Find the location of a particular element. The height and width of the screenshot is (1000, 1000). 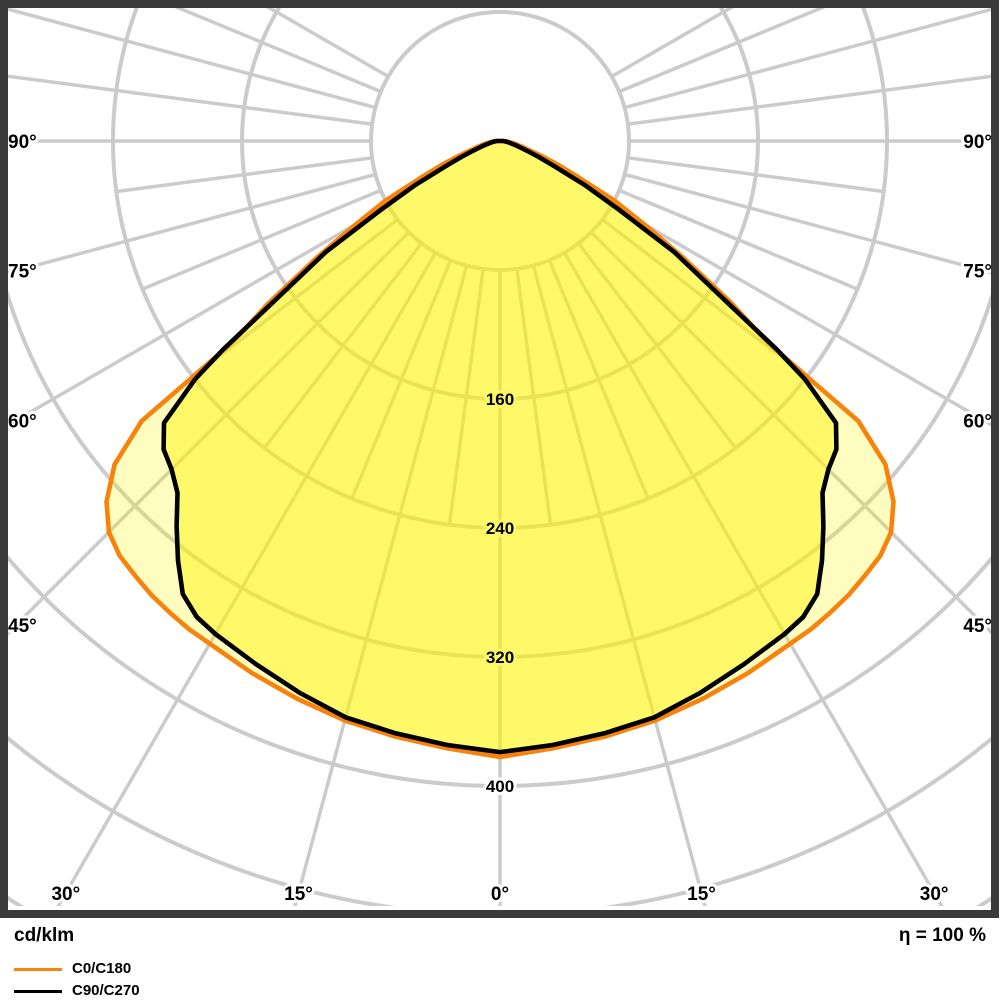

angle-label-right: 60° is located at coordinates (977, 421).